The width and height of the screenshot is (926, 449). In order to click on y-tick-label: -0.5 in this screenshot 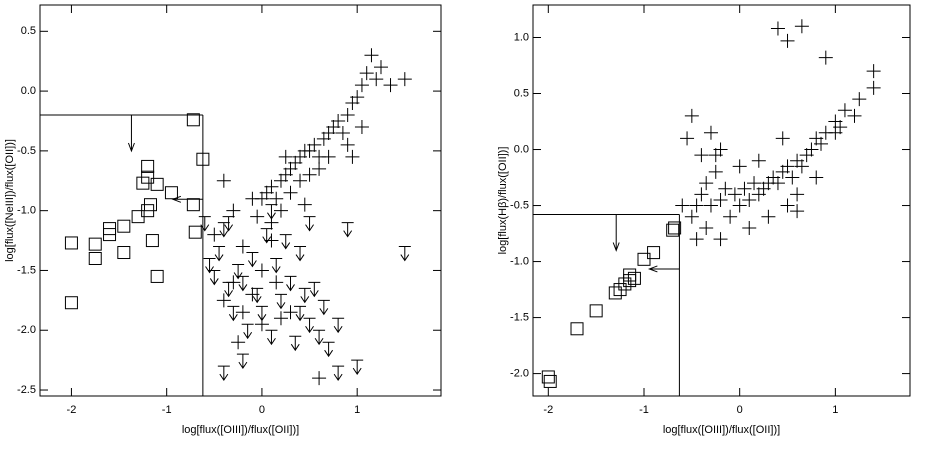, I will do `click(519, 205)`.